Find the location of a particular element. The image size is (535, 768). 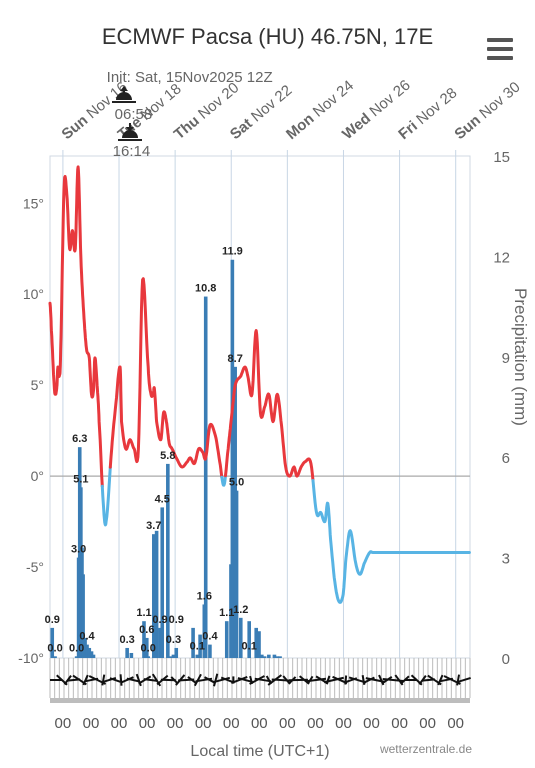

y-right-tick-label: 0 is located at coordinates (506, 659).